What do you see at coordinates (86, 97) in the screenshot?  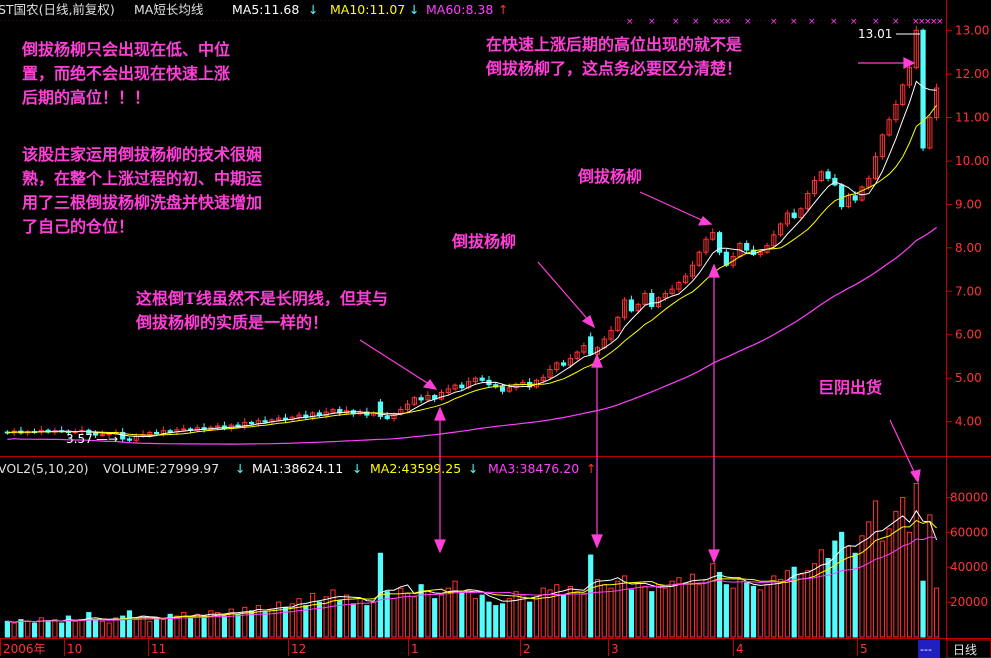 I see `note-left-top-3: 后期的高位！！！` at bounding box center [86, 97].